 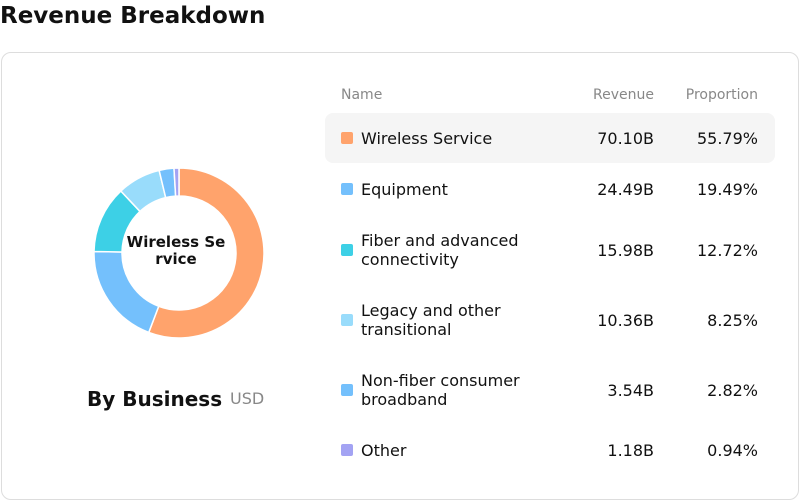 I want to click on row-revenue: 10.36B, so click(x=625, y=320).